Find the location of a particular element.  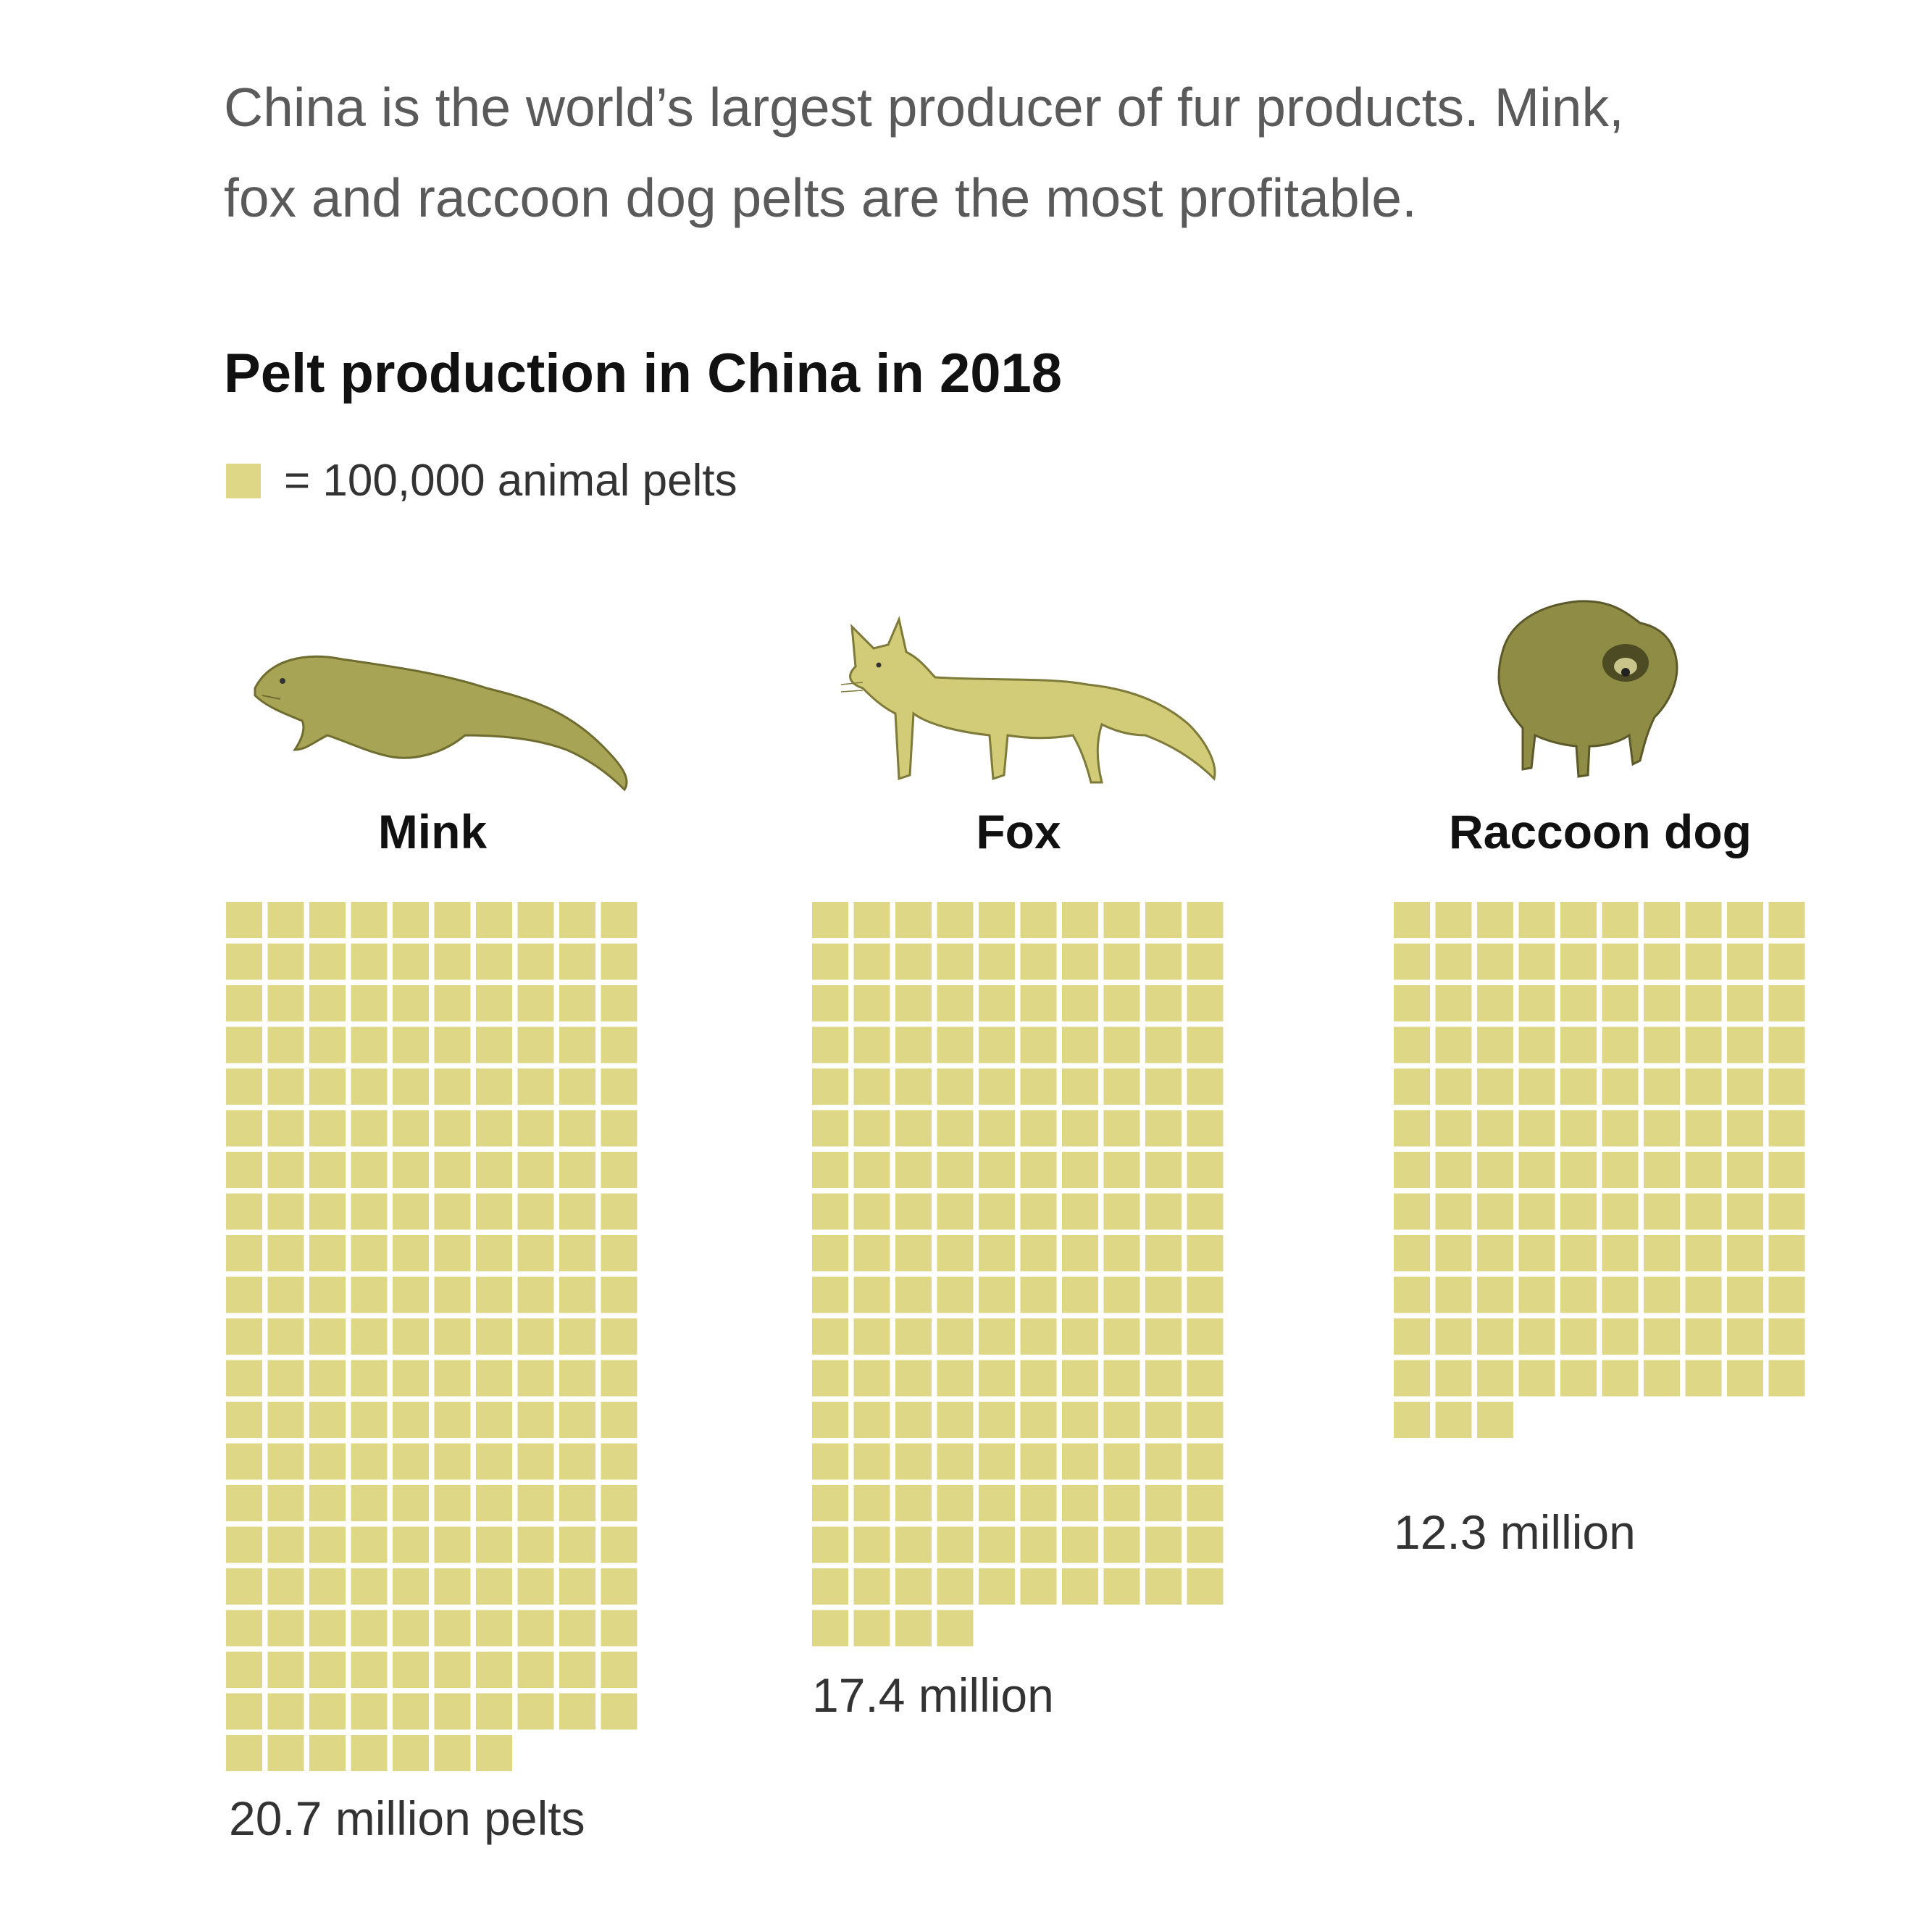

legend-swatch is located at coordinates (243, 481).